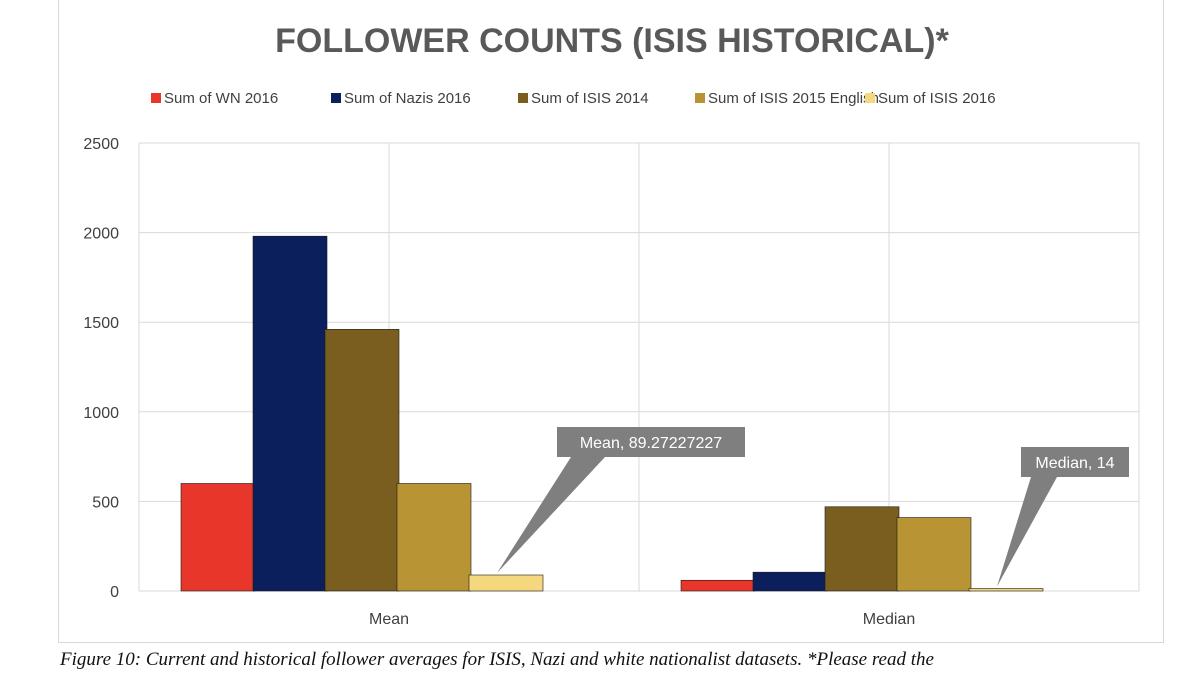 This screenshot has width=1200, height=675. What do you see at coordinates (101, 368) in the screenshot?
I see `y-axis: 0 500 1000 1500 2000 2500` at bounding box center [101, 368].